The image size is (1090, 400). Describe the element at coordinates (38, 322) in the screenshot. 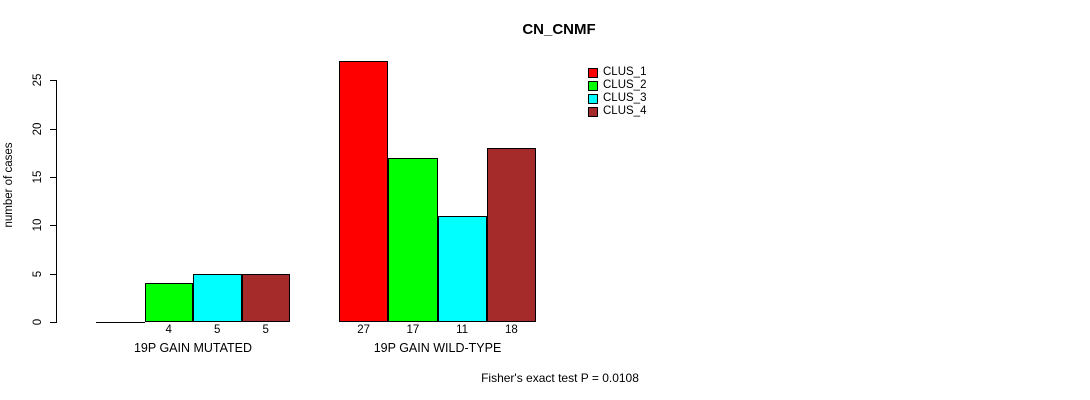

I see `y-axis-tick-label: 0` at that location.